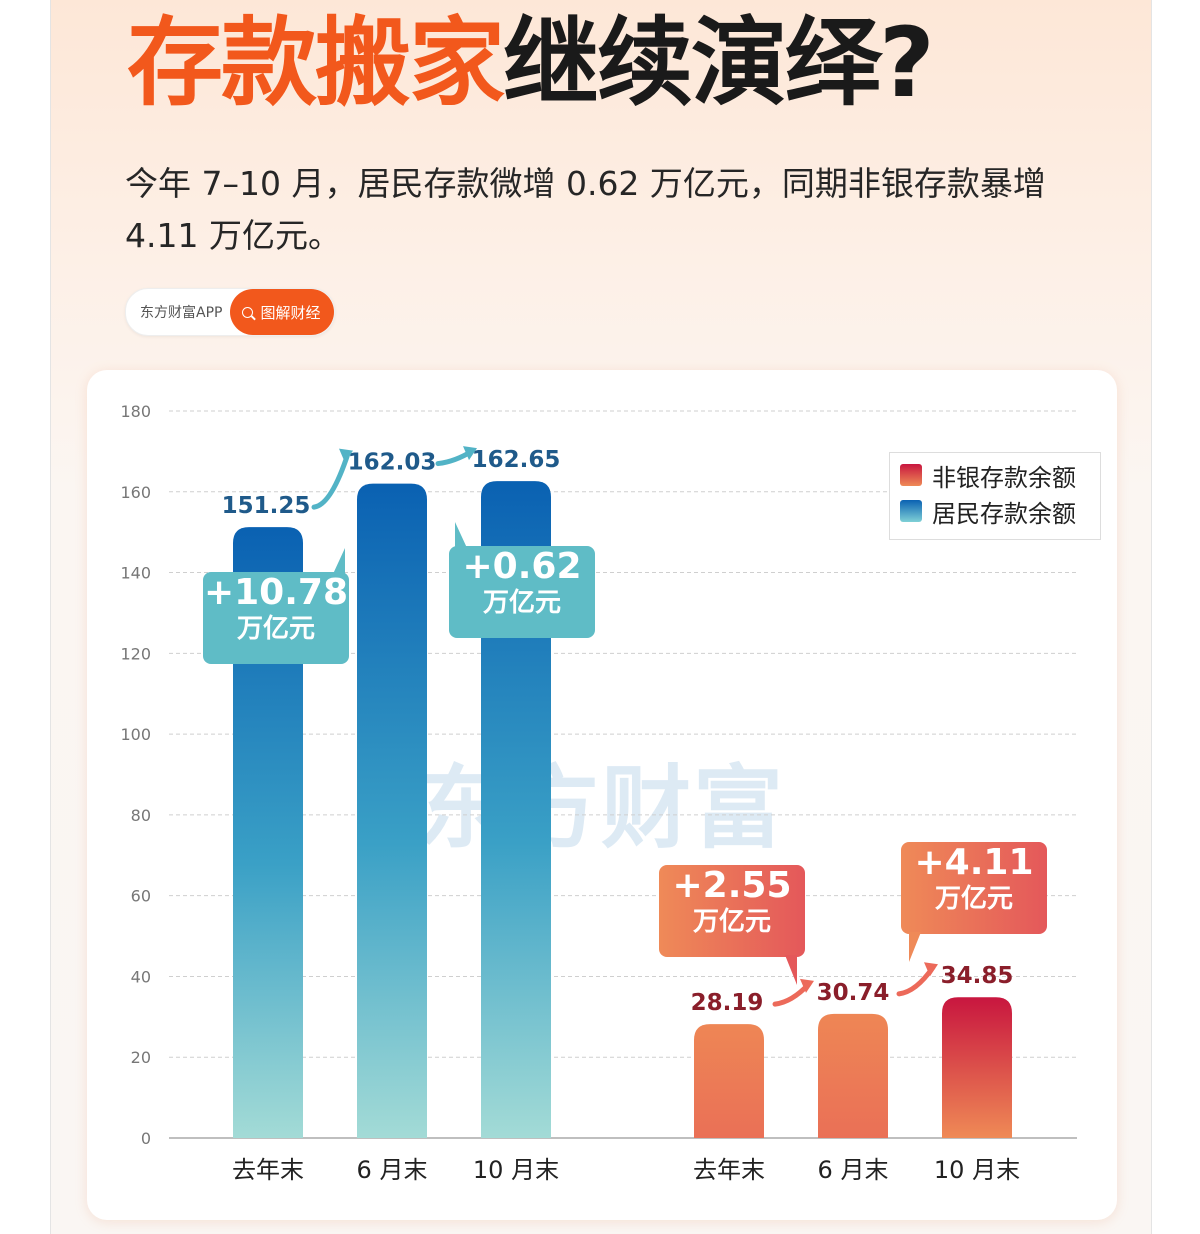 This screenshot has height=1234, width=1200. What do you see at coordinates (1004, 513) in the screenshot?
I see `legend-label-resident: 居民存款余额` at bounding box center [1004, 513].